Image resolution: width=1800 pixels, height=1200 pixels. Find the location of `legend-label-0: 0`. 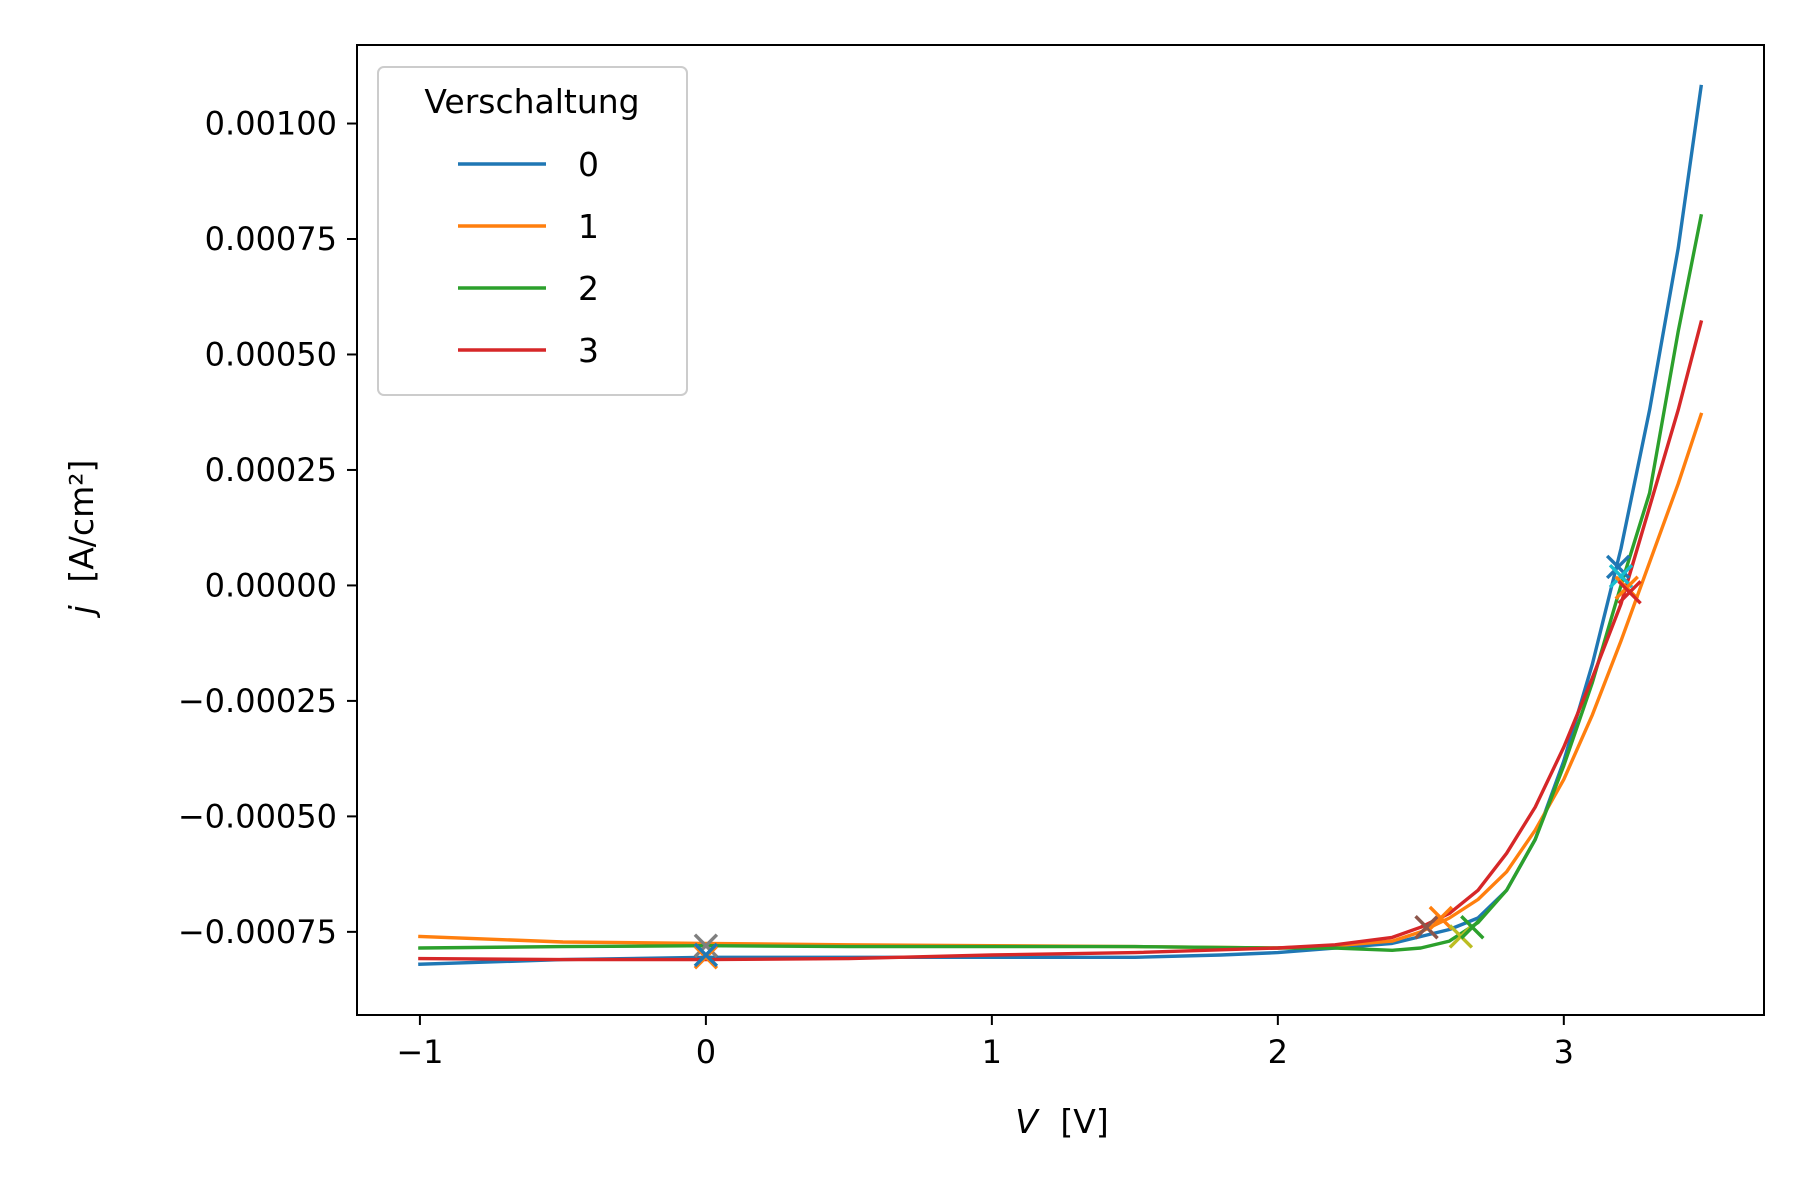

legend-label-0: 0 is located at coordinates (588, 164).